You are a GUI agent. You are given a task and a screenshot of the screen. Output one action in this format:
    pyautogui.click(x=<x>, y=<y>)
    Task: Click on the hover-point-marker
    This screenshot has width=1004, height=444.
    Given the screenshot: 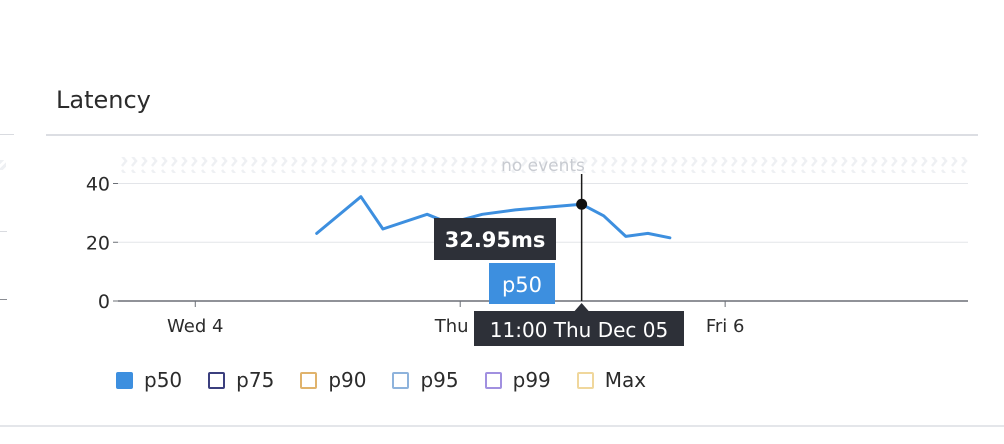 What is the action you would take?
    pyautogui.click(x=582, y=204)
    